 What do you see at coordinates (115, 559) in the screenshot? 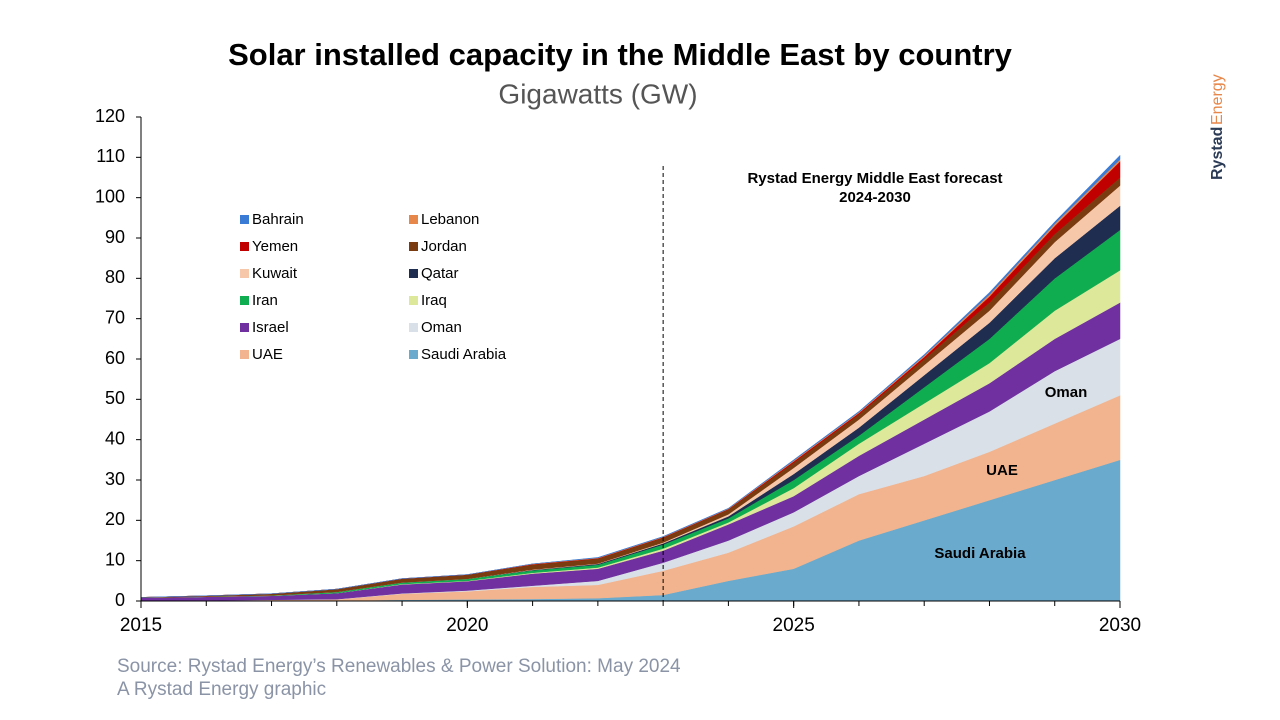
I see `y-tick-label: 10` at bounding box center [115, 559].